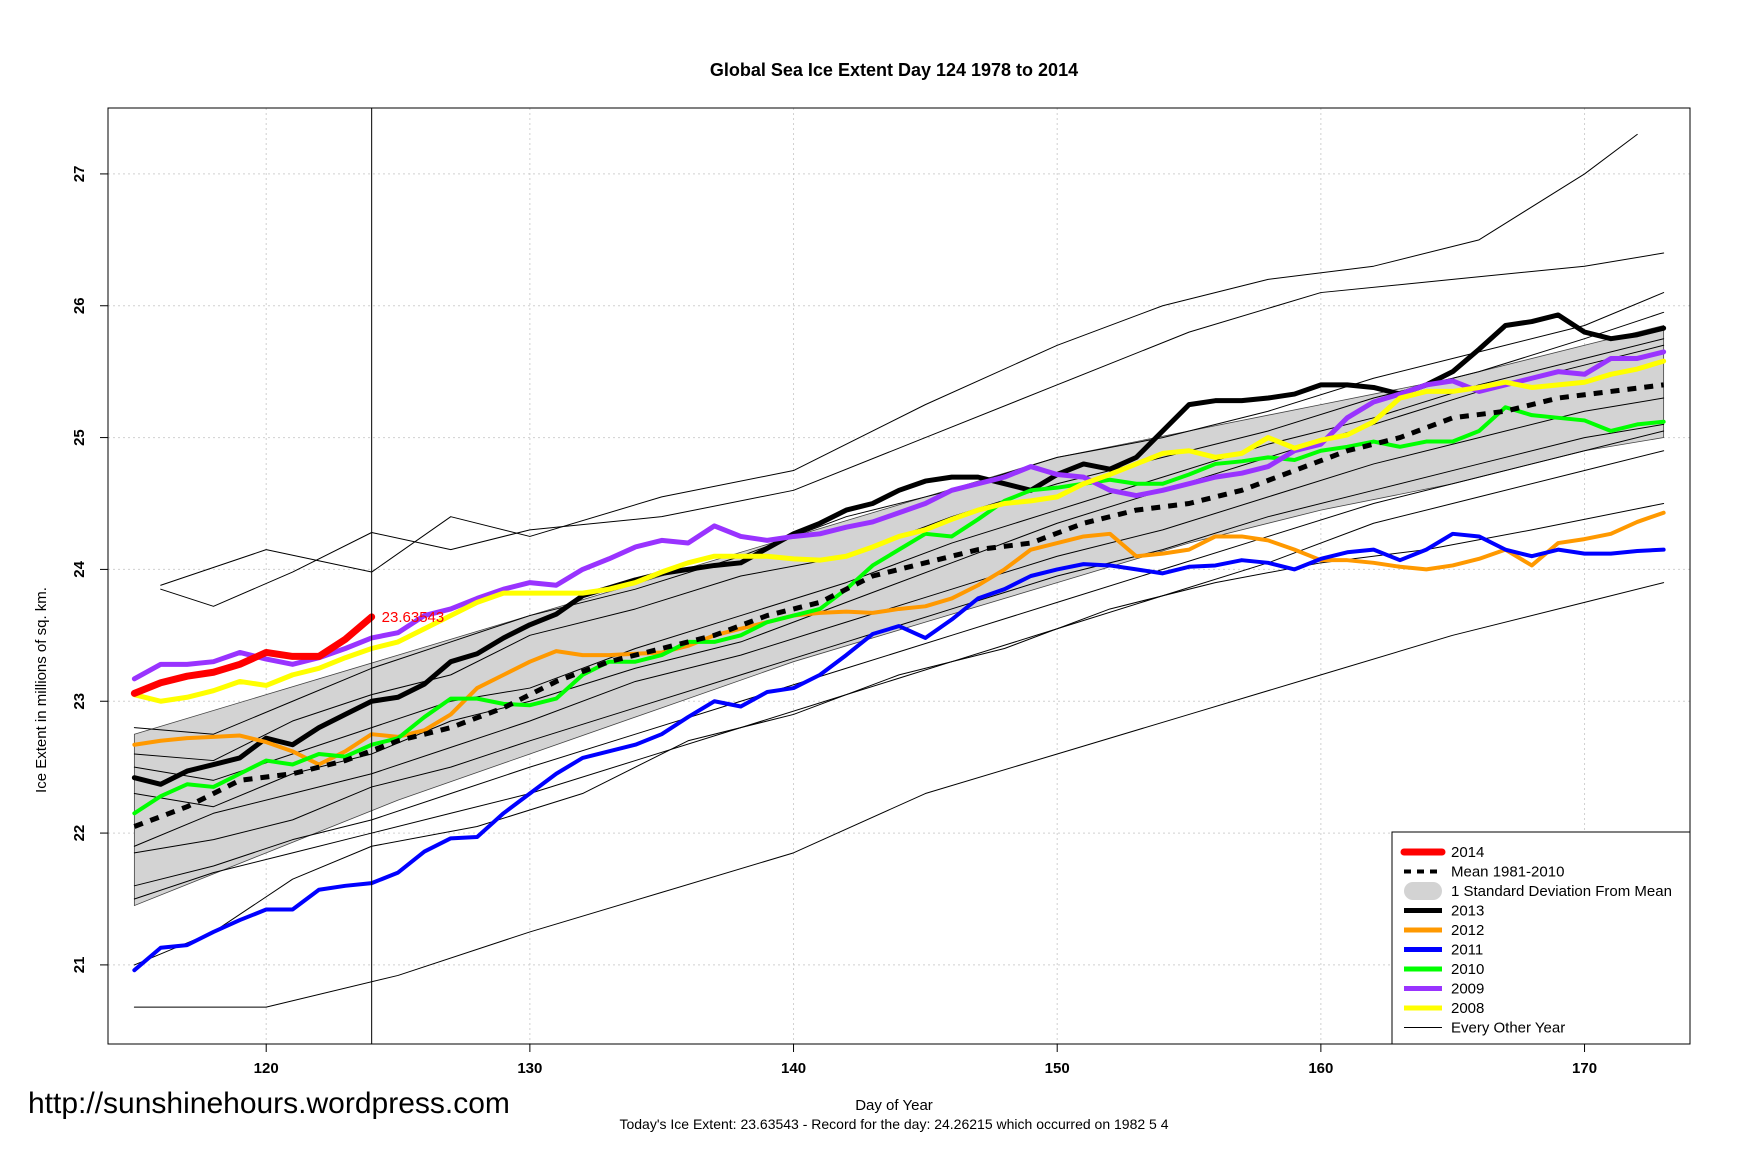 The width and height of the screenshot is (1738, 1158). Describe the element at coordinates (79, 305) in the screenshot. I see `y-tick-label: 26` at that location.